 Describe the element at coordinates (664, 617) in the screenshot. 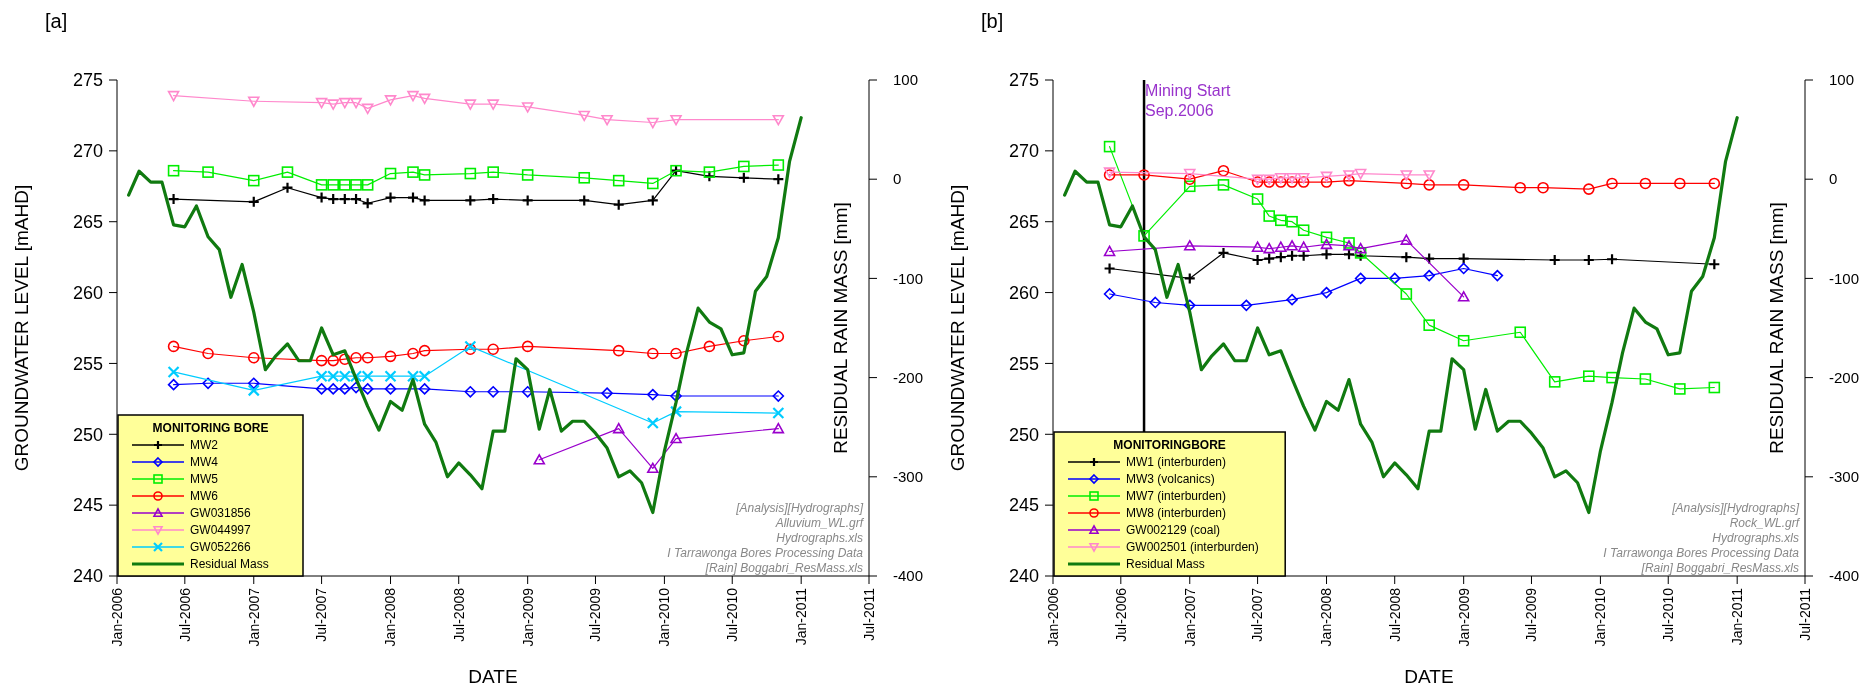

I see `x-tick-label: Jan-2010` at that location.